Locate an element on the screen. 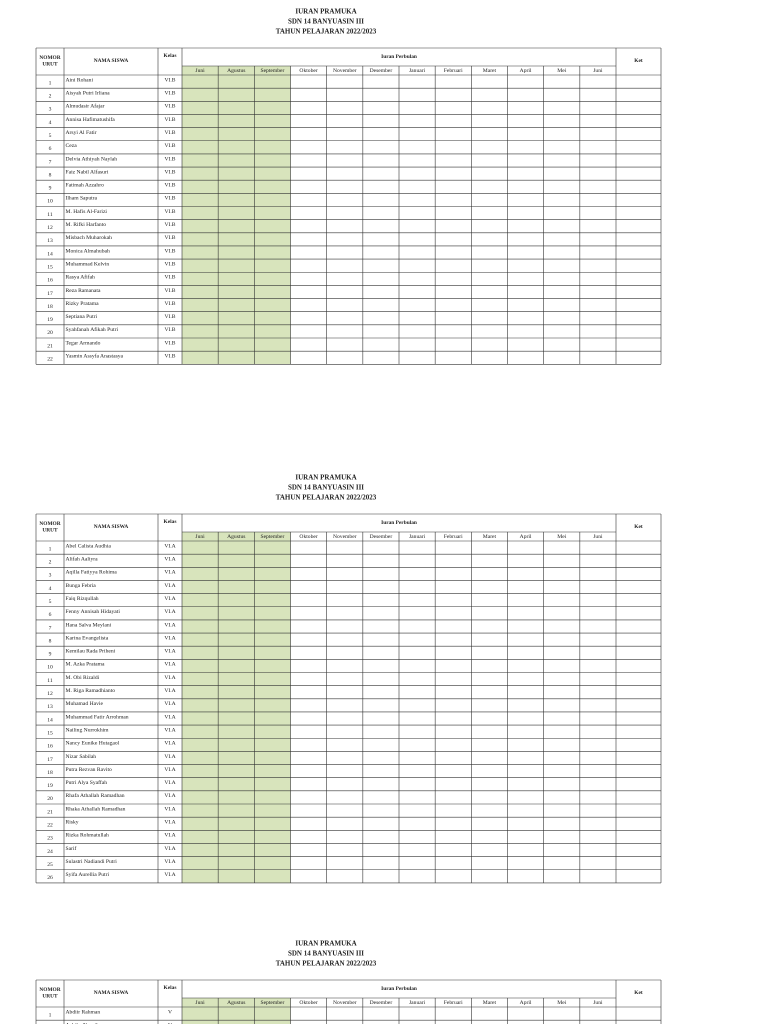 Image resolution: width=768 pixels, height=1024 pixels. row-number: 21 is located at coordinates (50, 812).